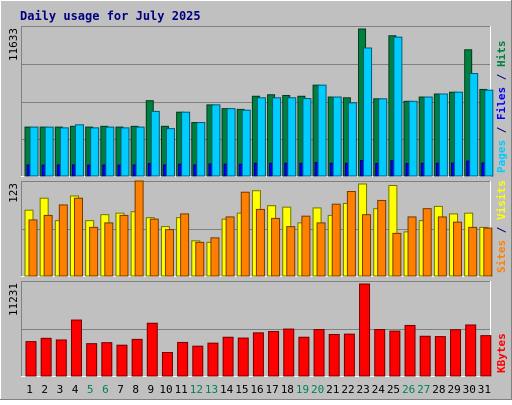  I want to click on legend-label-pages: Pages, so click(501, 156).